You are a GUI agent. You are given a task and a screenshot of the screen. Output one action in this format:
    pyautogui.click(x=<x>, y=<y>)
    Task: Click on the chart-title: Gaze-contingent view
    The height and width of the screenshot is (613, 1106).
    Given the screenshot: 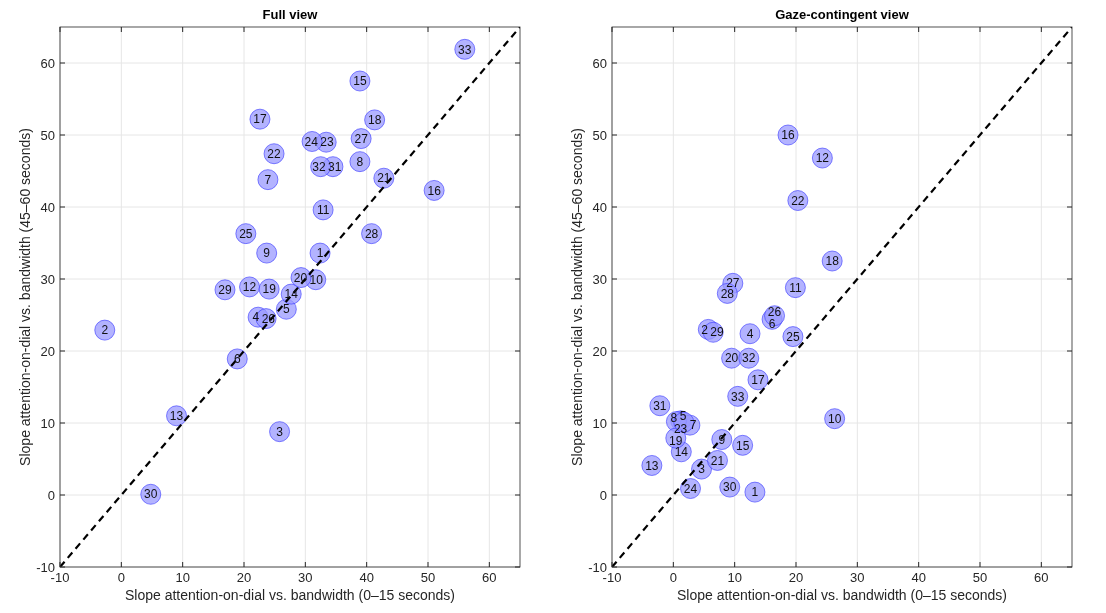 What is the action you would take?
    pyautogui.click(x=842, y=14)
    